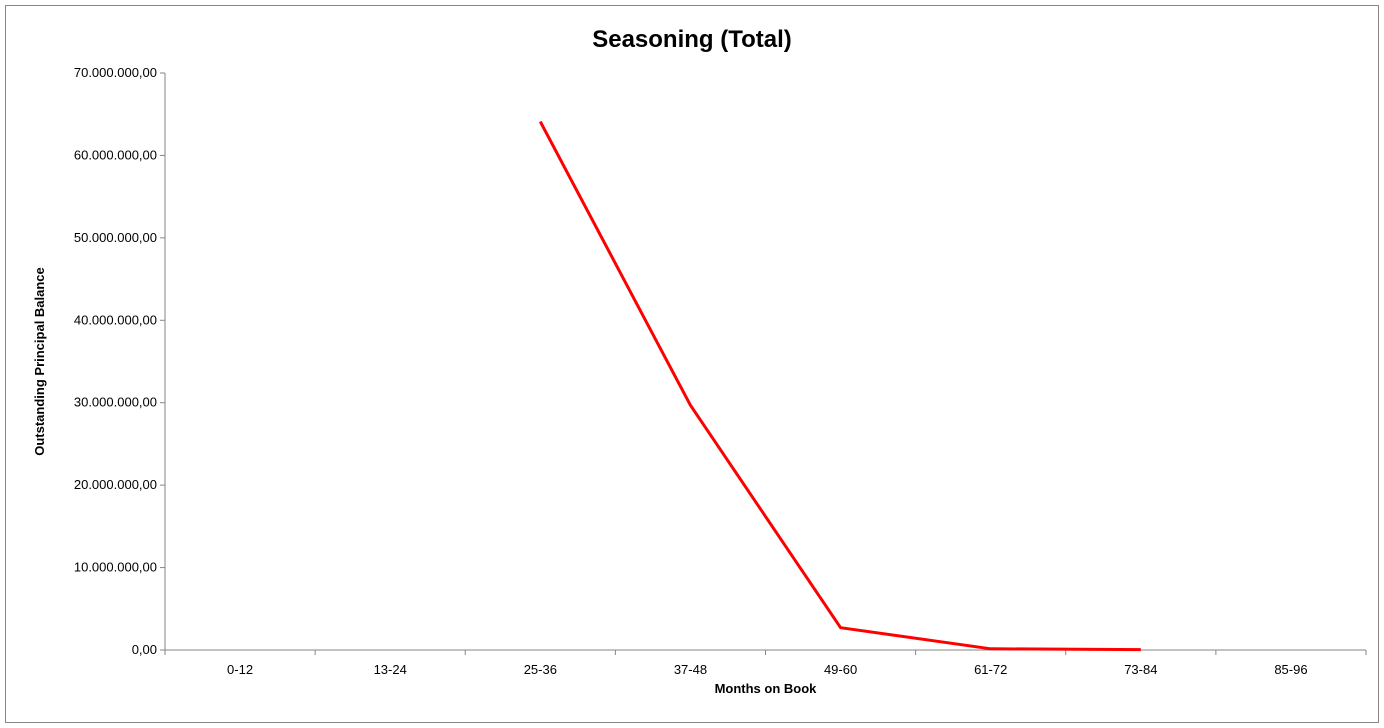  I want to click on y-tick-label: 50.000.000,00, so click(115, 237).